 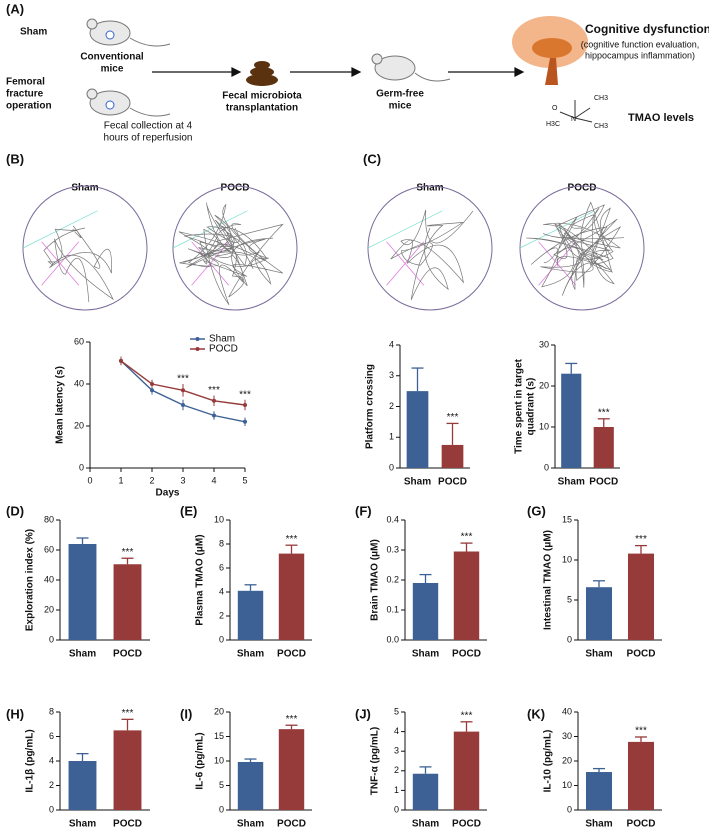 I want to click on legend-label: Sham, so click(x=222, y=339).